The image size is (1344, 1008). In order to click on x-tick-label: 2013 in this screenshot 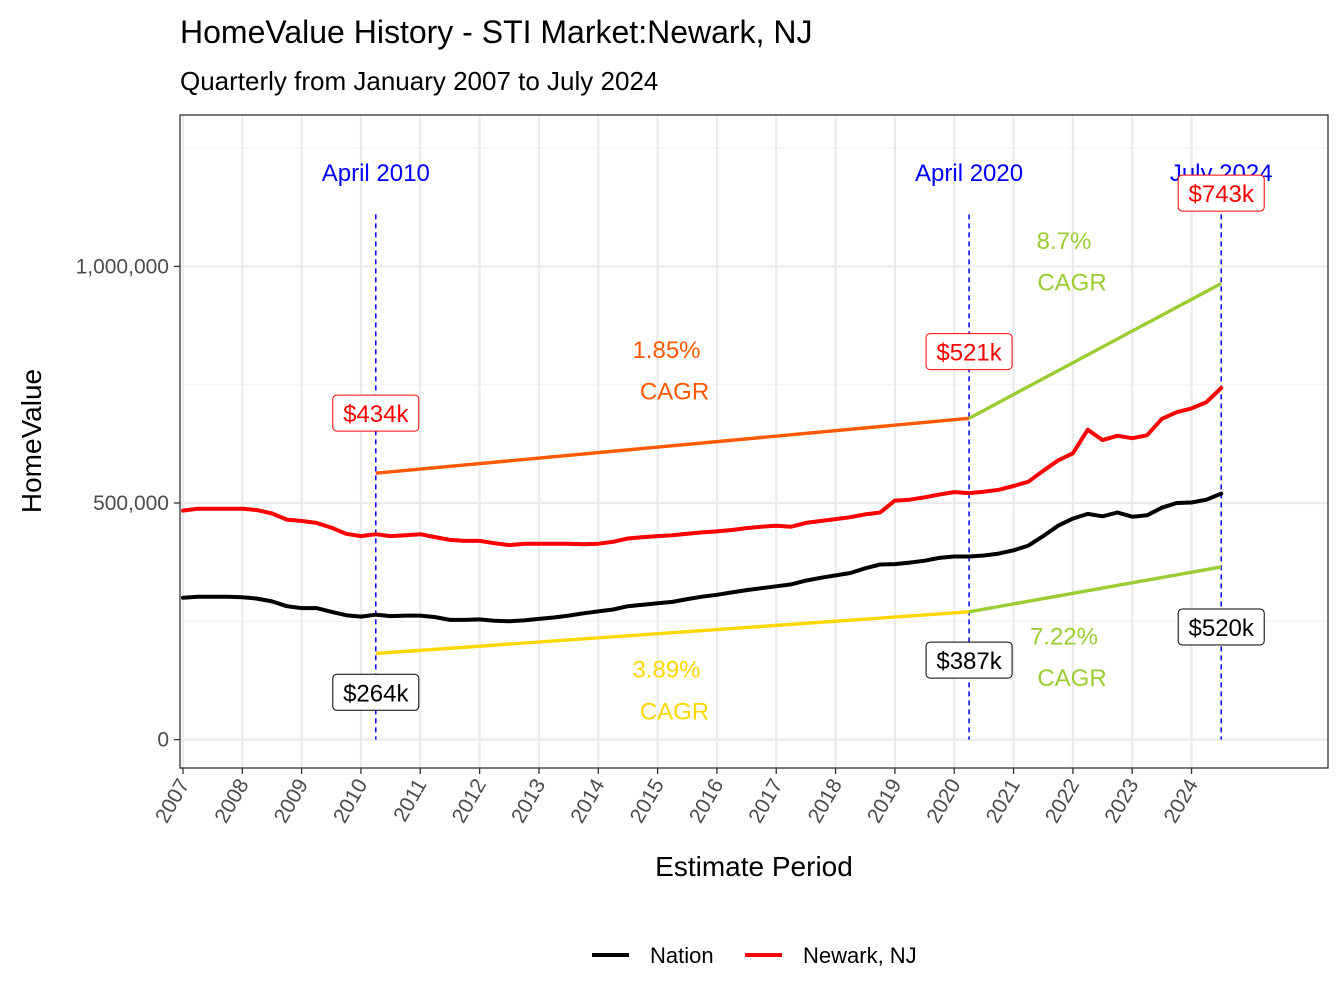, I will do `click(528, 801)`.